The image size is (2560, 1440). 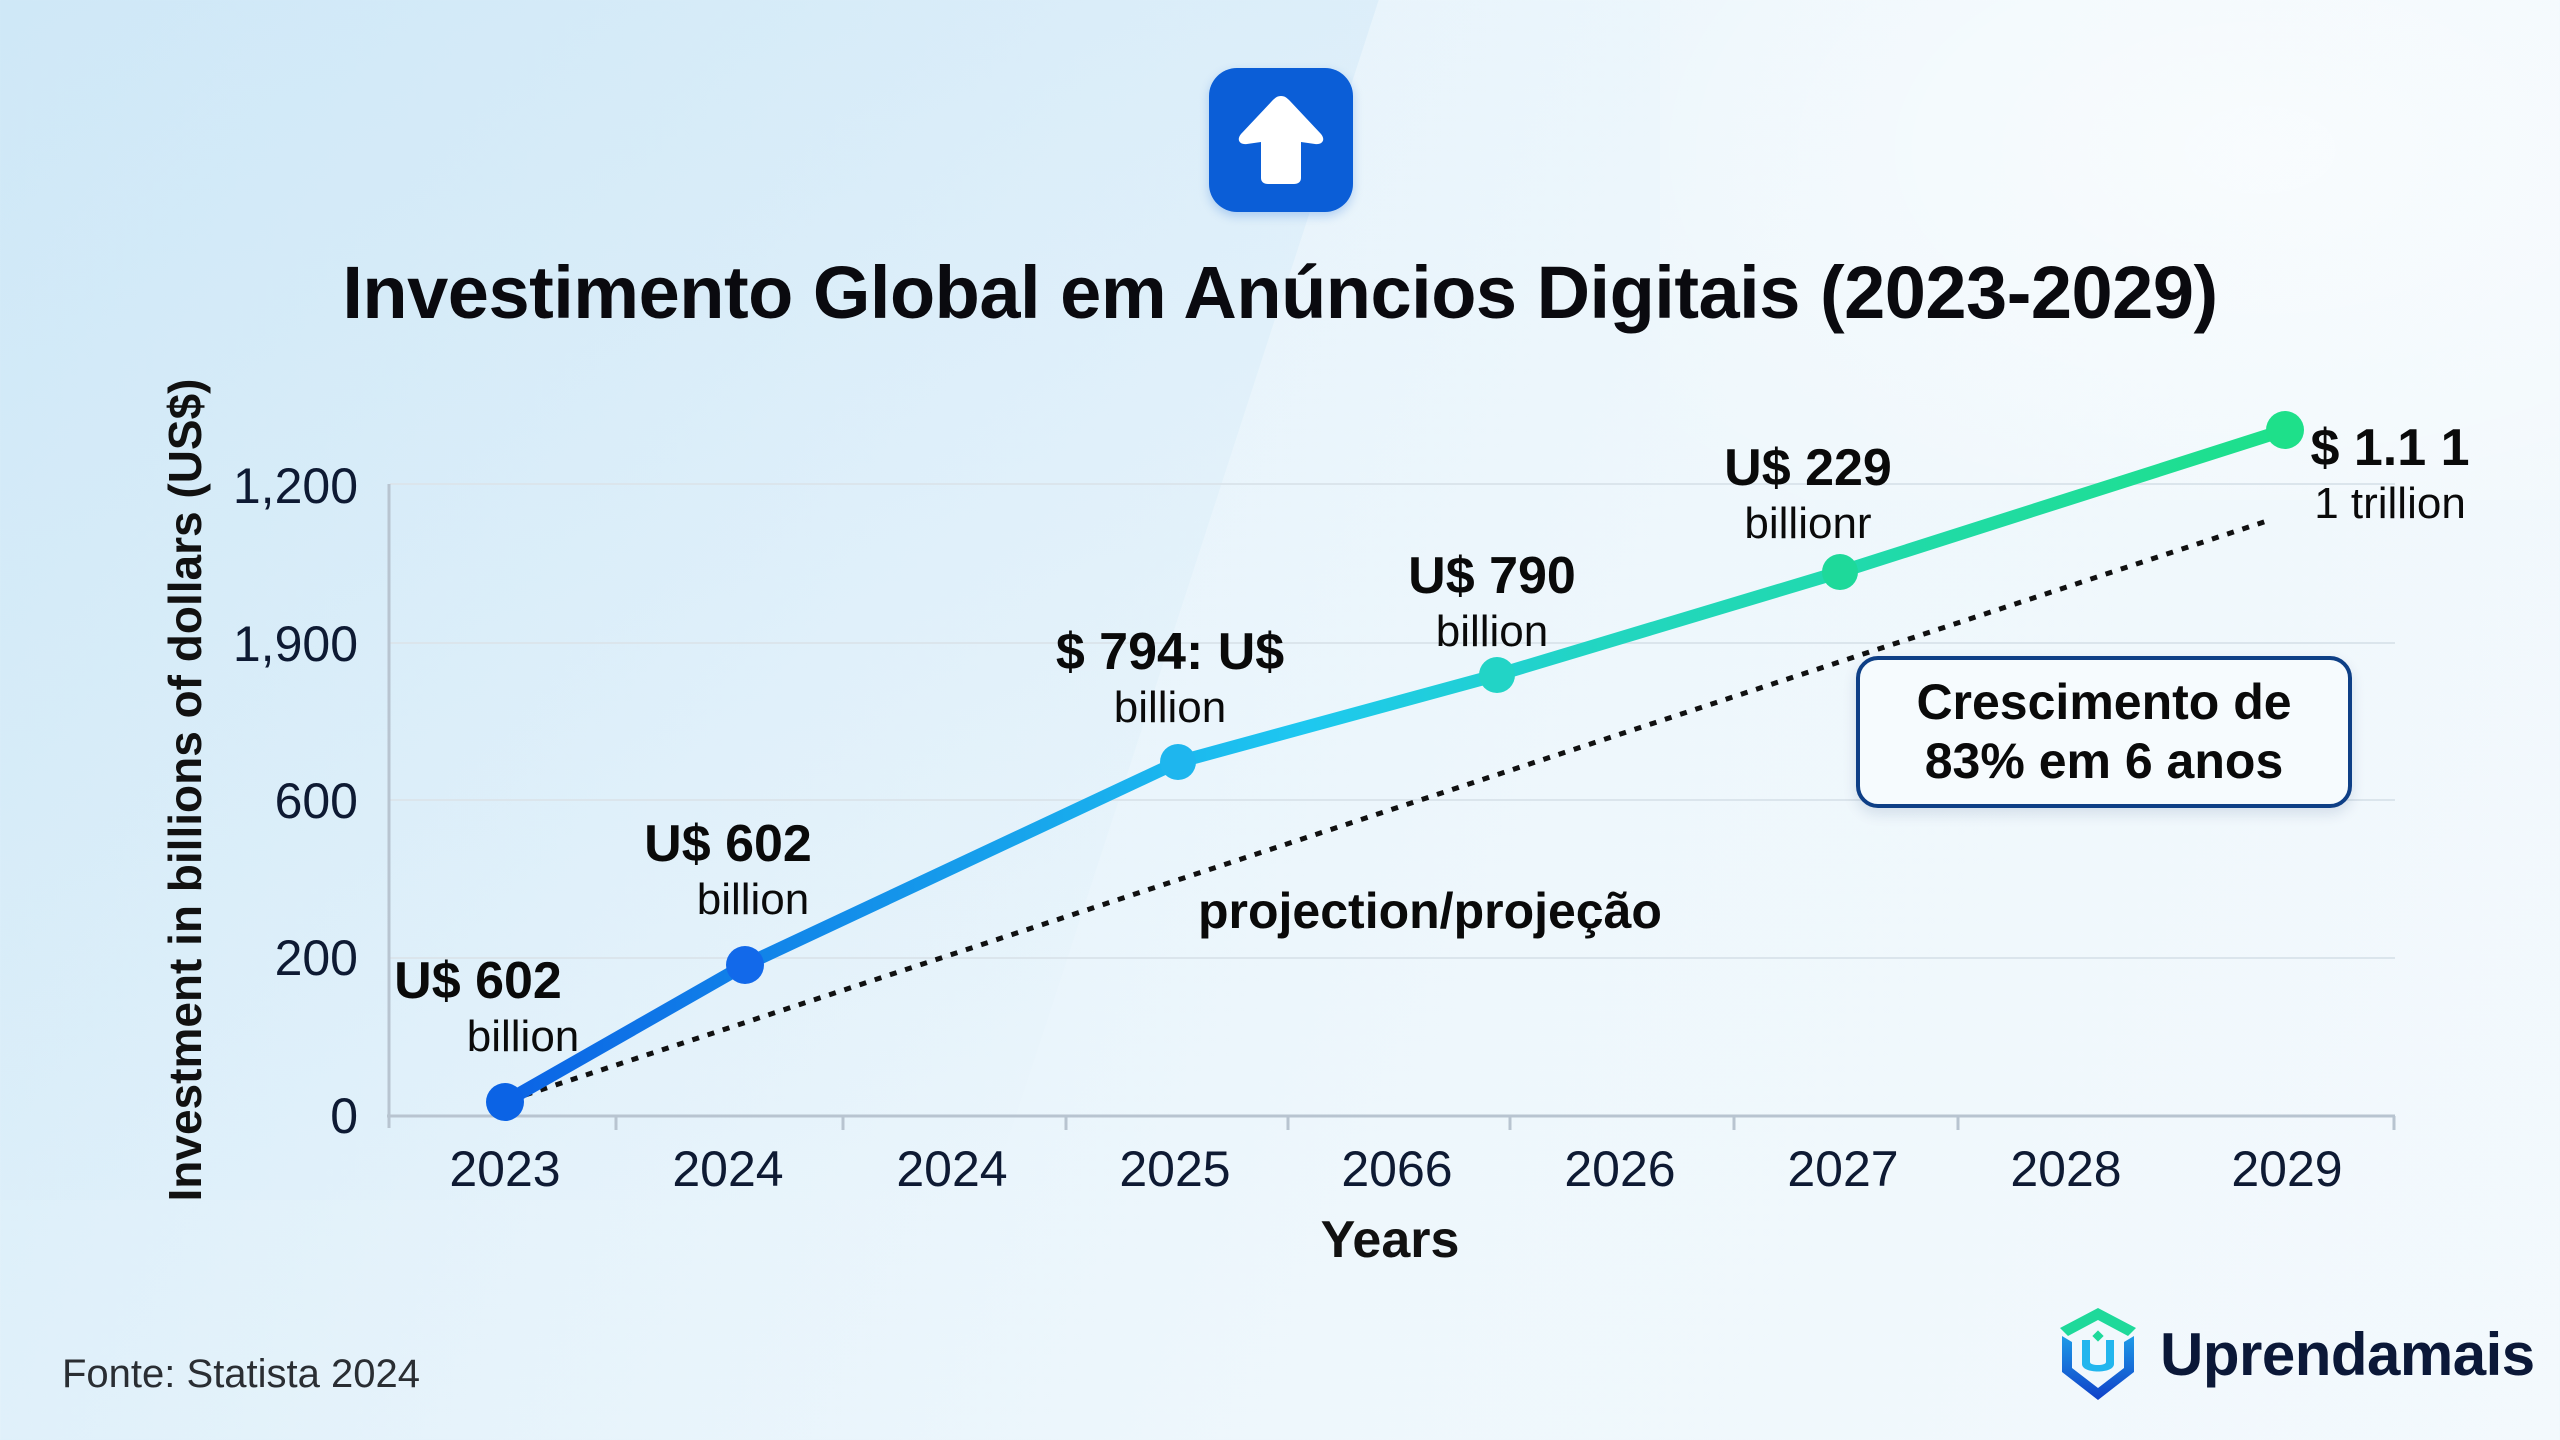 I want to click on data-label-2024: U$ 602 billion, so click(x=728, y=870).